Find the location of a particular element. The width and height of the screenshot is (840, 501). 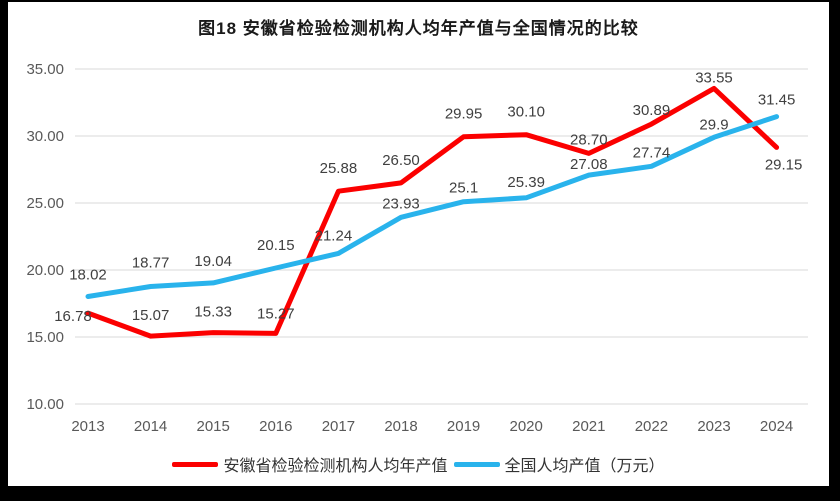

y-axis-tick-label: 10.00 is located at coordinates (45, 404).